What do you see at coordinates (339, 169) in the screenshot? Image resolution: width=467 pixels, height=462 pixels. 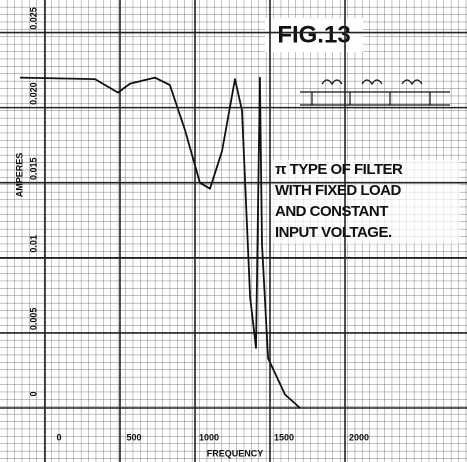 I see `annotation: π TYPE OF FILTER` at bounding box center [339, 169].